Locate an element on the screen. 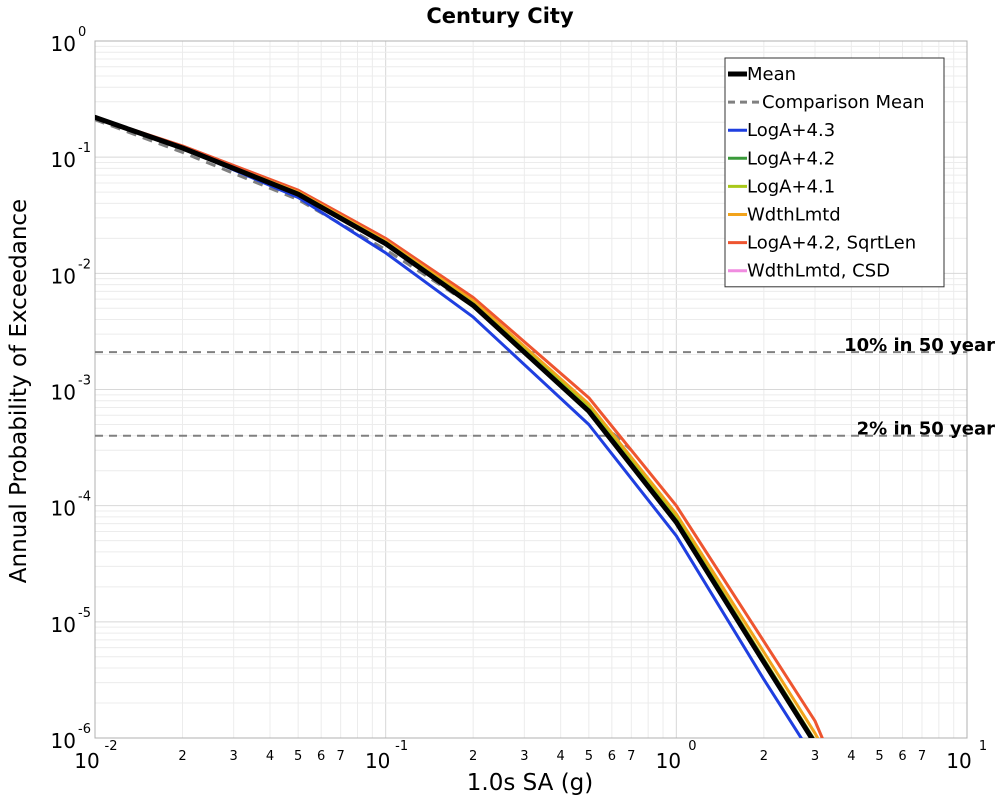 The width and height of the screenshot is (1000, 800). legend-box is located at coordinates (834, 172).